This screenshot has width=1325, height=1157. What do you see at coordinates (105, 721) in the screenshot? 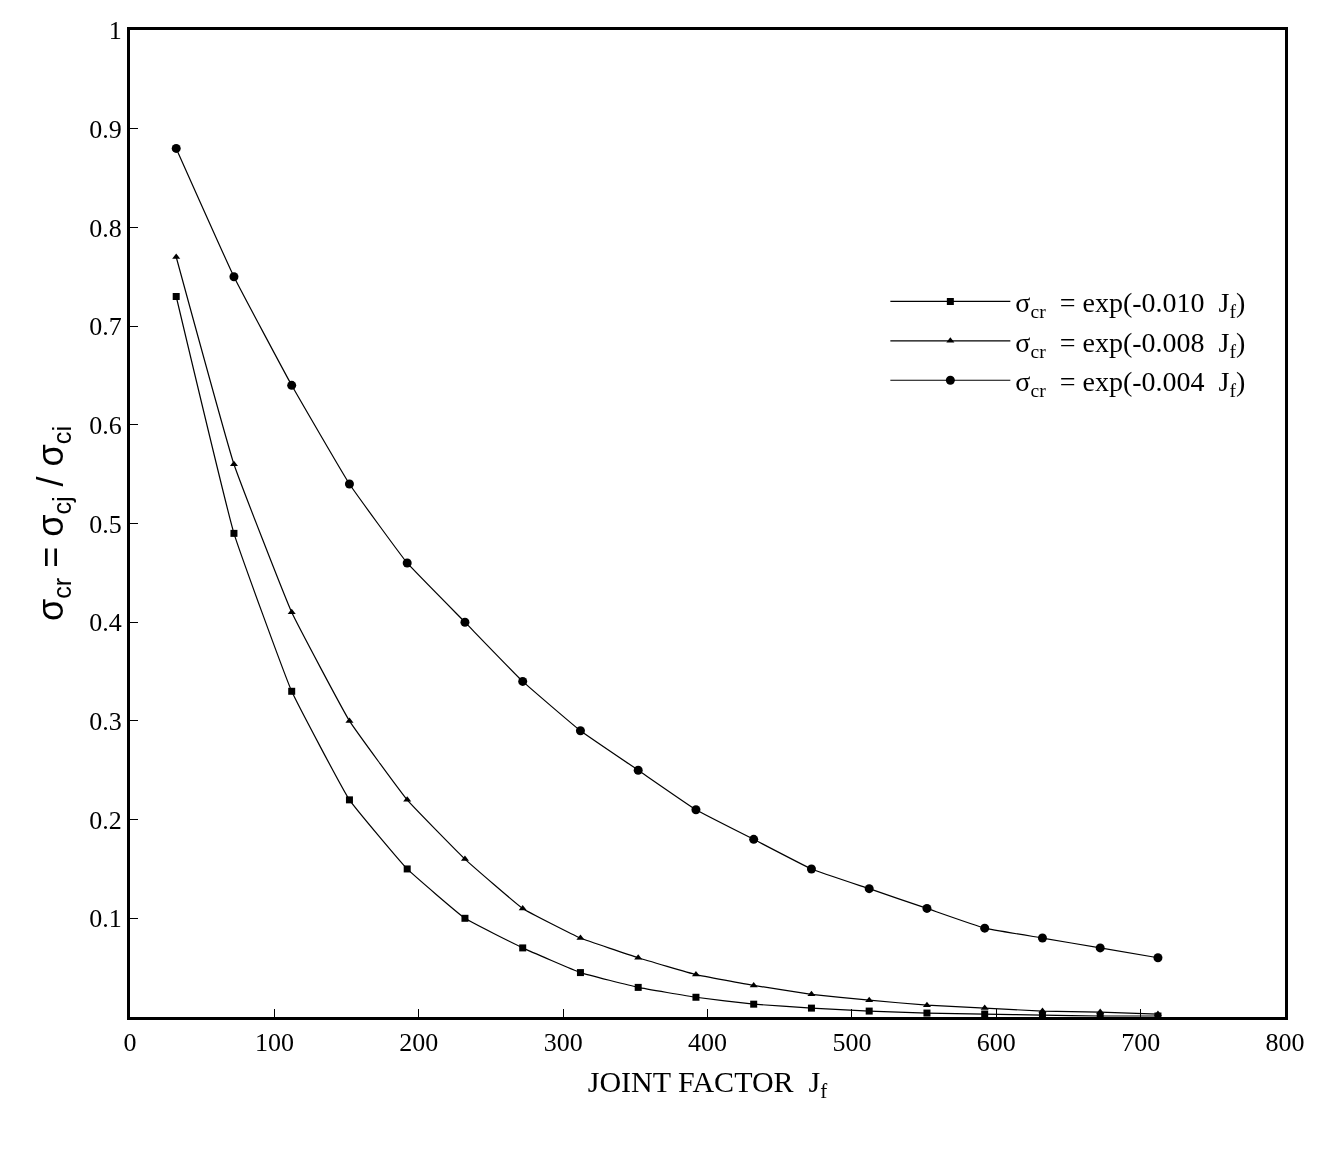
I see `y-tick-label: 0.3` at bounding box center [105, 721].